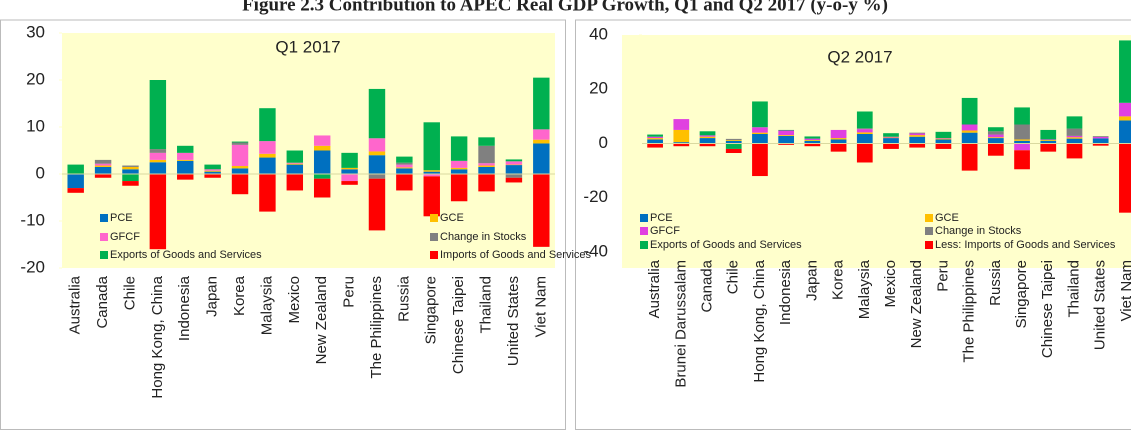  I want to click on legend-label: GFCF, so click(665, 231).